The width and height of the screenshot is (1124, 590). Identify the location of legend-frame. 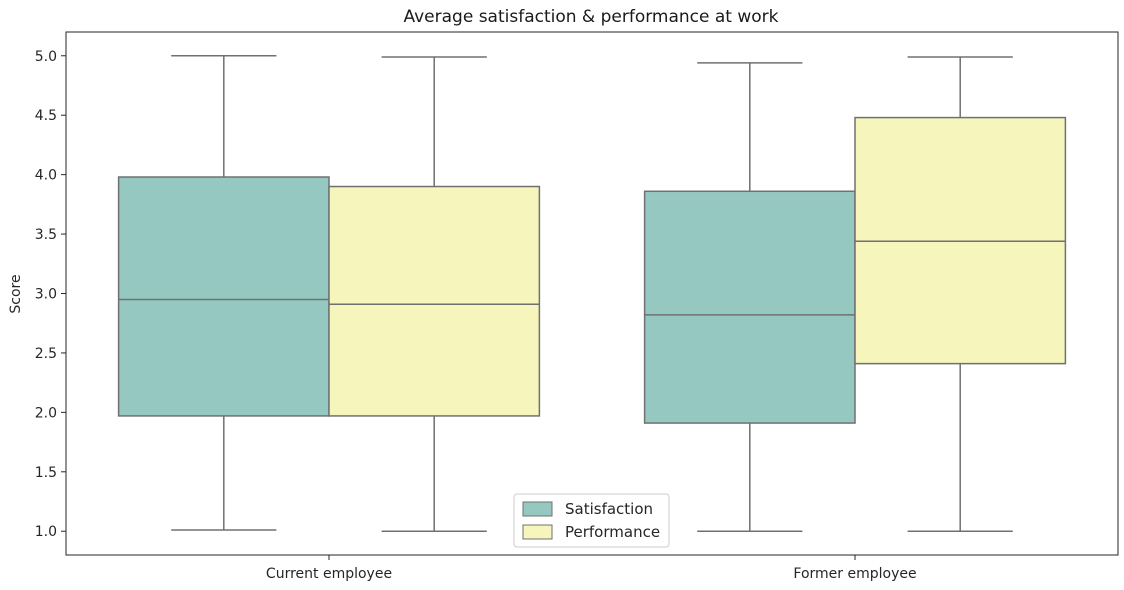
(591, 520).